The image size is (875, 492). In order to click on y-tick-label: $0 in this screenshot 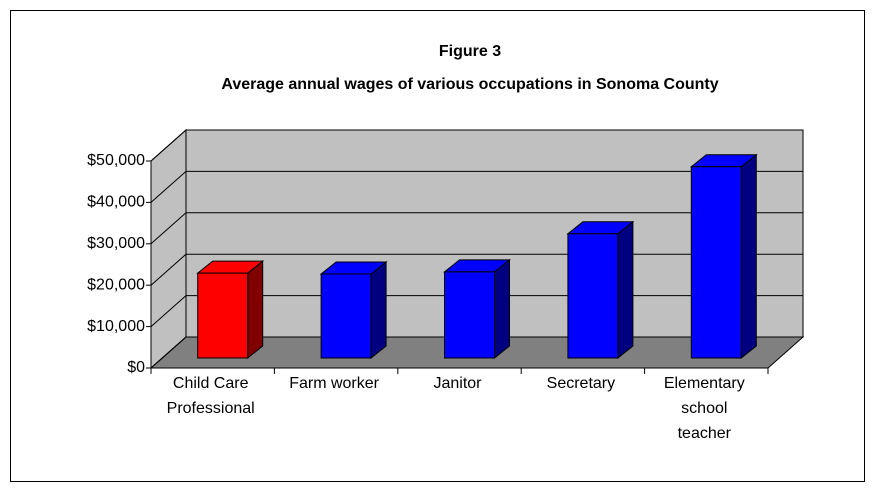, I will do `click(136, 367)`.